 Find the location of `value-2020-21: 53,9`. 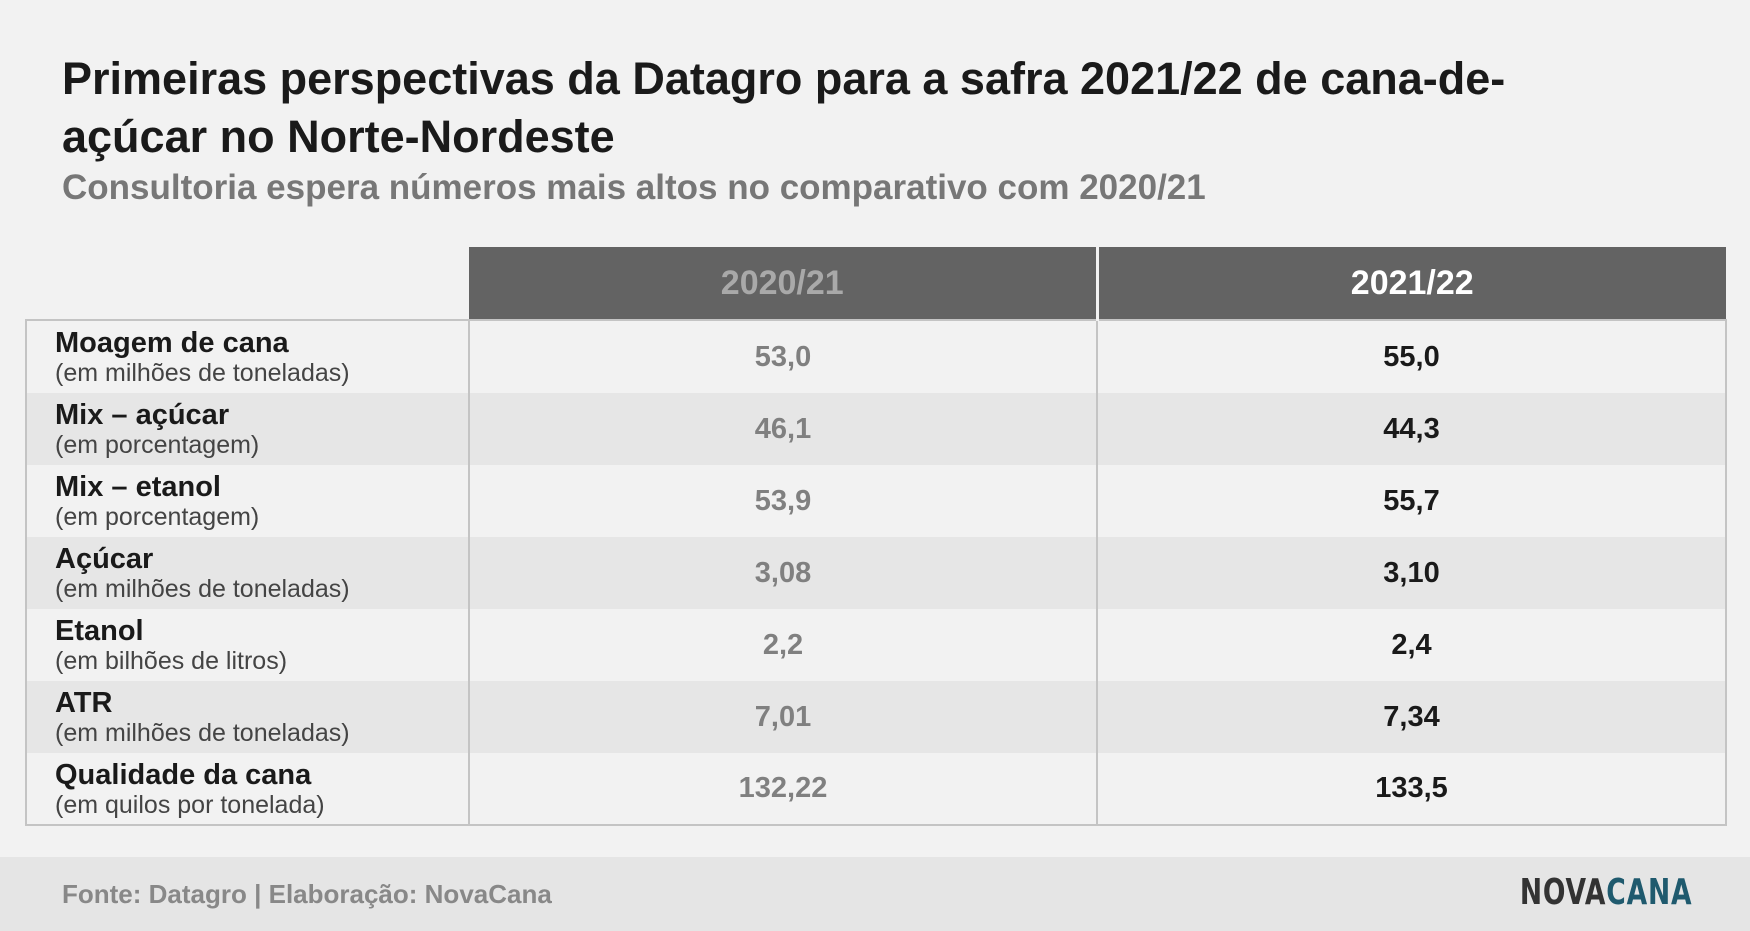

value-2020-21: 53,9 is located at coordinates (783, 501).